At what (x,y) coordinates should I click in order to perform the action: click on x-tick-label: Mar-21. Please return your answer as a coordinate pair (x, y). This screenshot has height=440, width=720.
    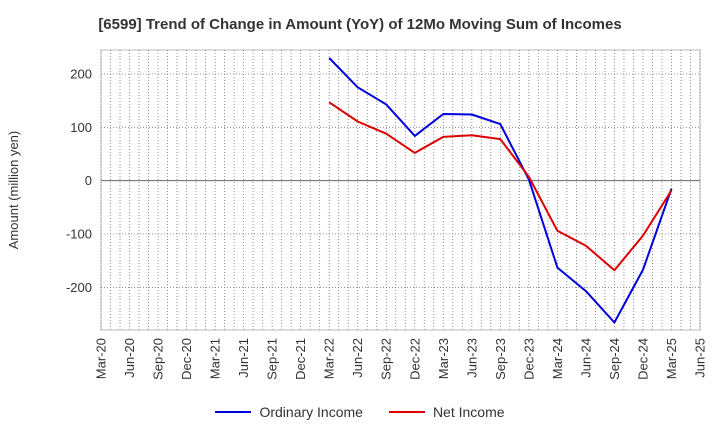
    Looking at the image, I should click on (215, 358).